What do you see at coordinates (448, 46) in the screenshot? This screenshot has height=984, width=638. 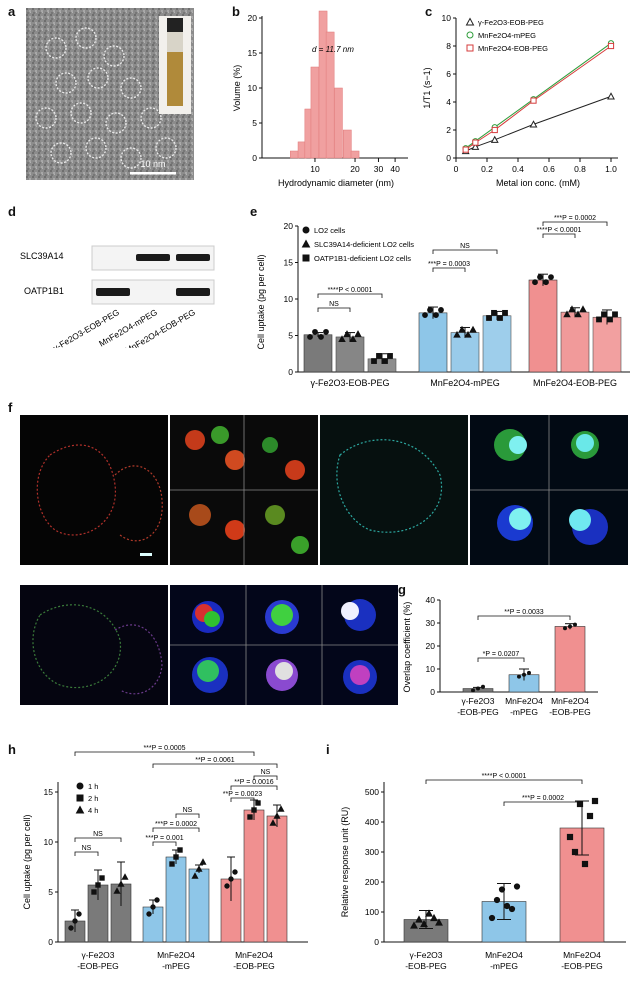 I see `chart-c-ytick-4: 8` at bounding box center [448, 46].